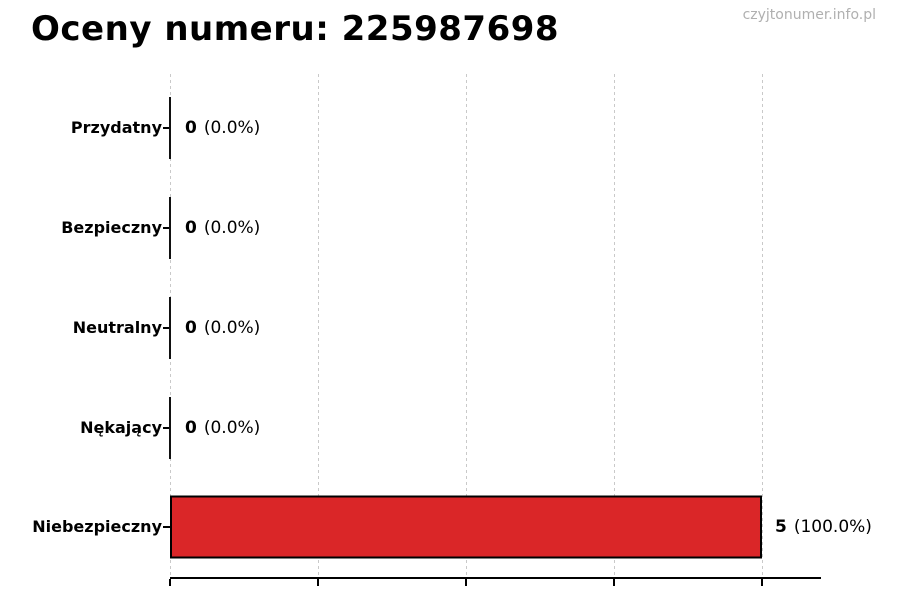 Image resolution: width=900 pixels, height=600 pixels. What do you see at coordinates (781, 527) in the screenshot?
I see `value-count: 5` at bounding box center [781, 527].